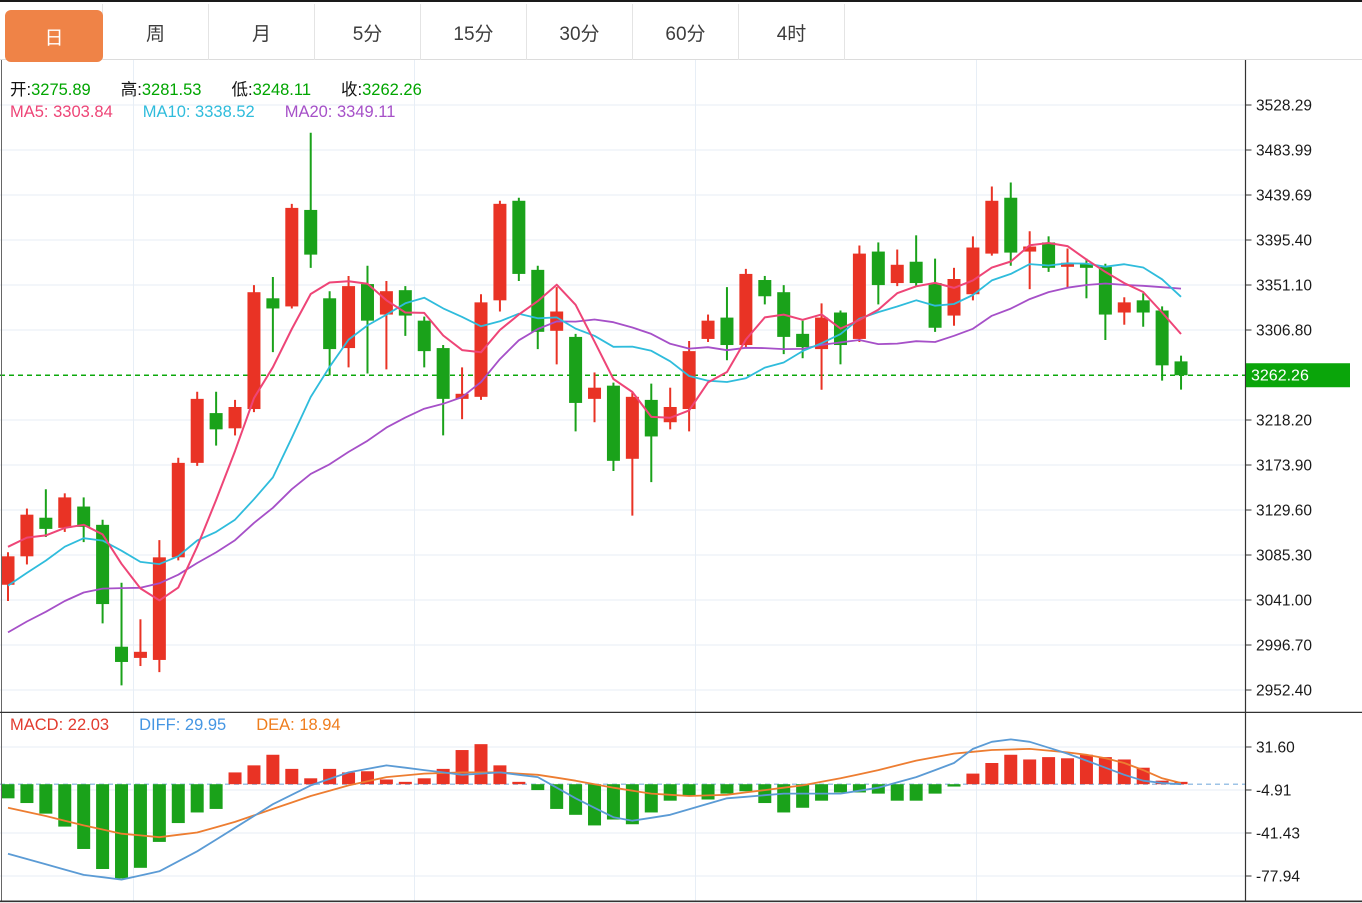  I want to click on macd-histogram, so click(594, 811).